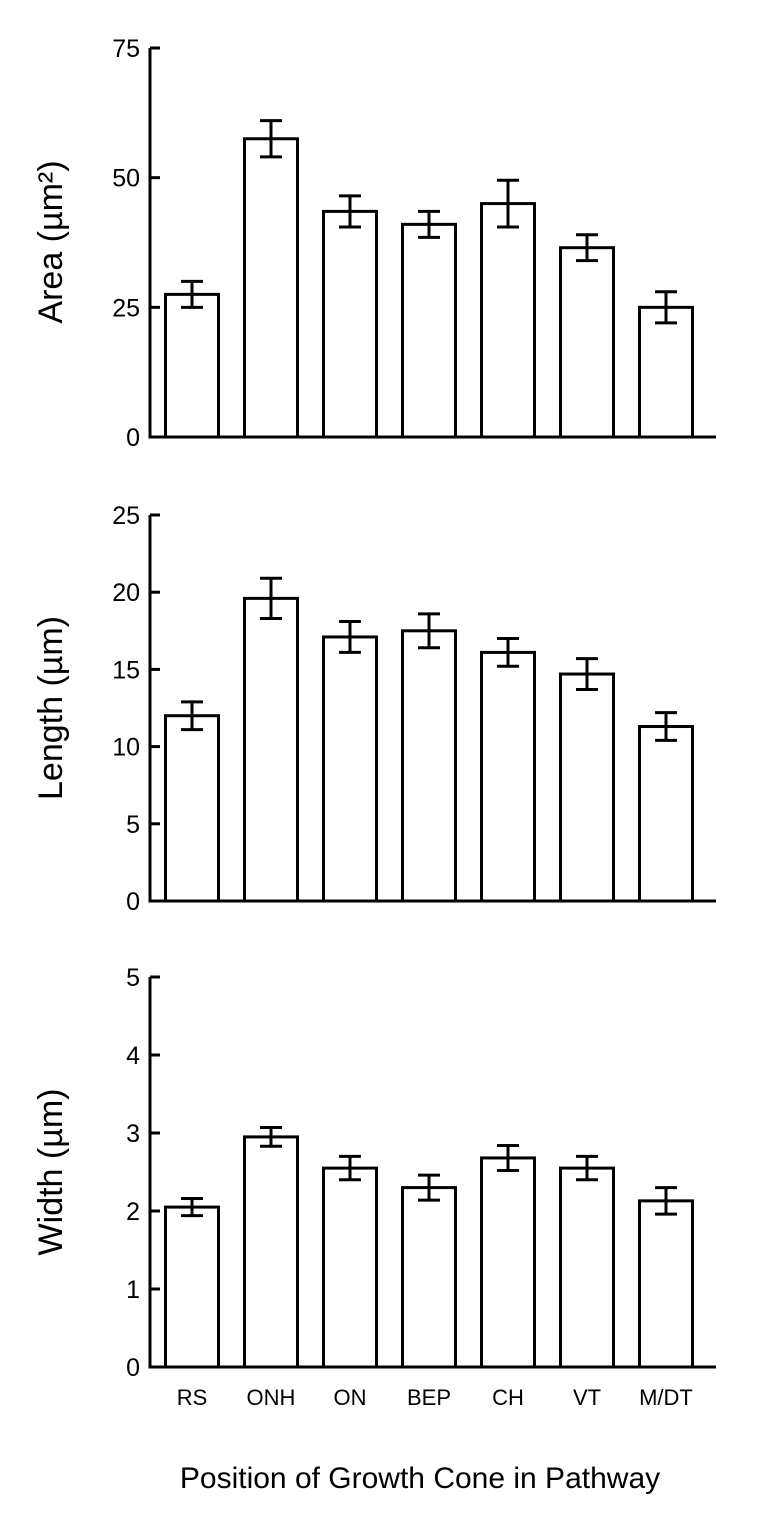  Describe the element at coordinates (420, 1478) in the screenshot. I see `x-axis-title: Position of Growth Cone in Pathway` at that location.